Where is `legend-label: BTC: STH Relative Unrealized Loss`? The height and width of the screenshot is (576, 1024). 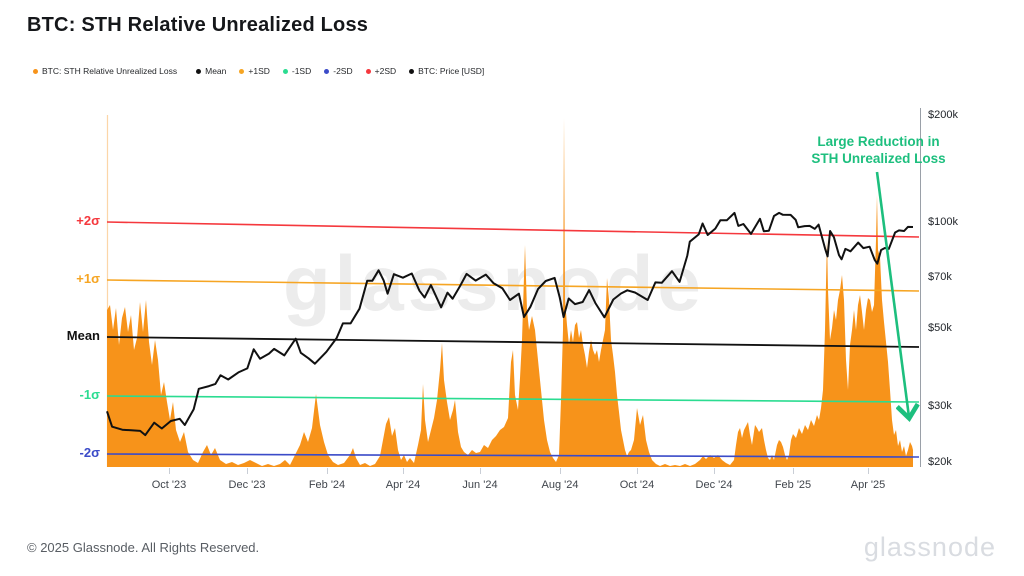 legend-label: BTC: STH Relative Unrealized Loss is located at coordinates (110, 71).